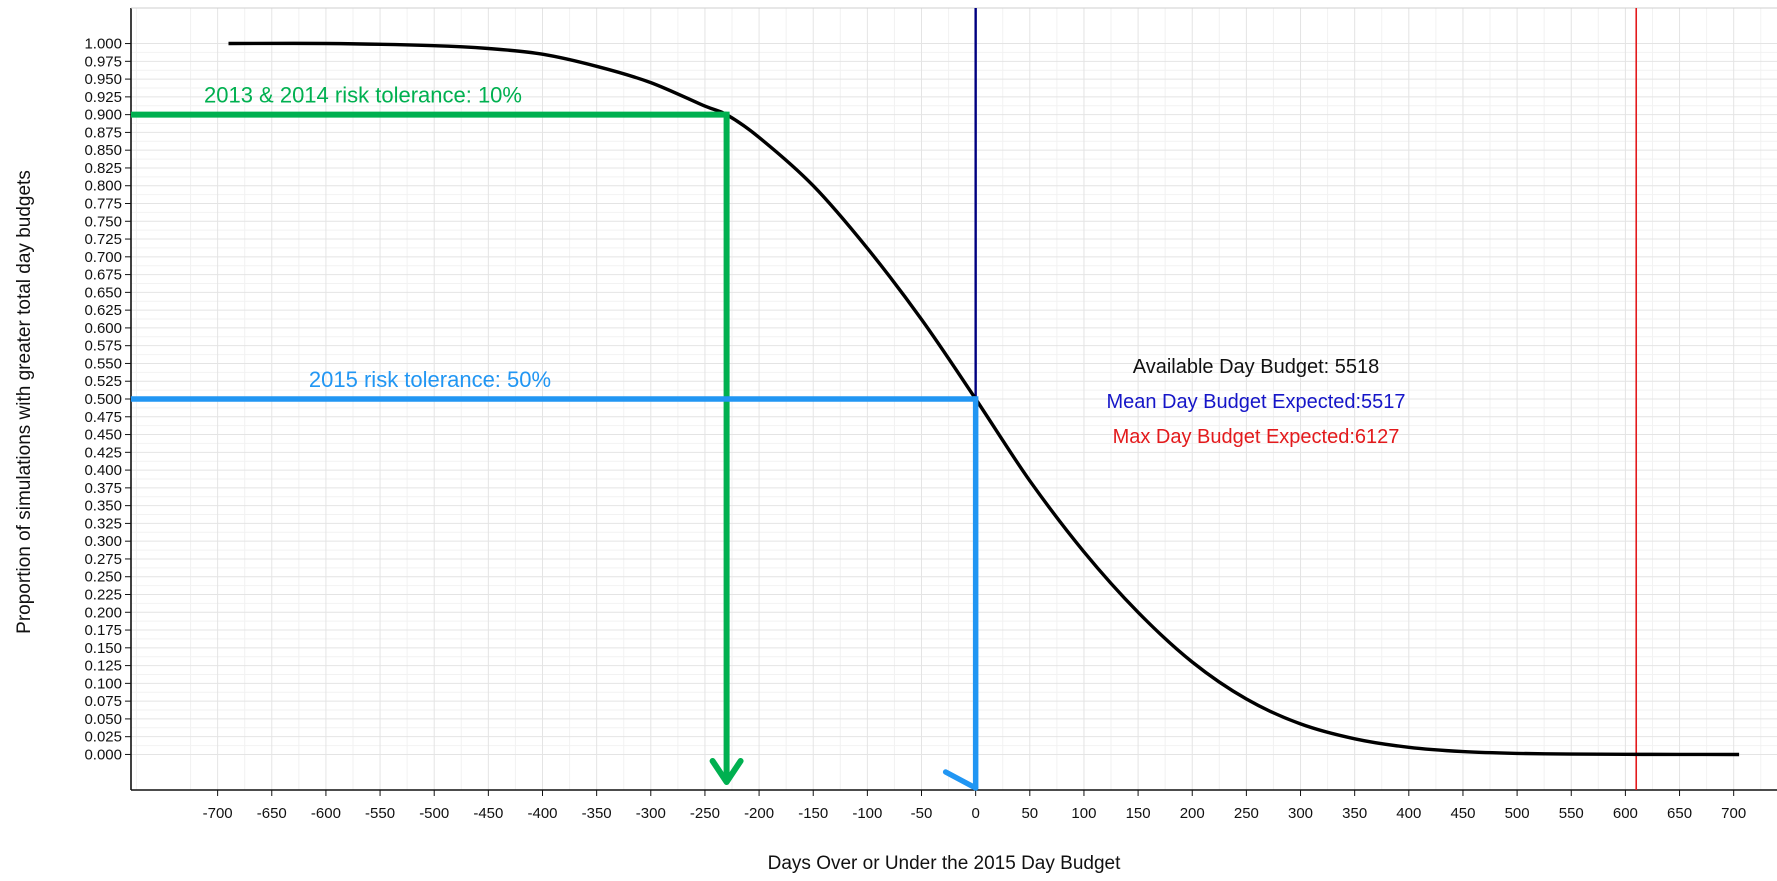 The height and width of the screenshot is (881, 1777). What do you see at coordinates (597, 813) in the screenshot?
I see `x-tick-label: -350` at bounding box center [597, 813].